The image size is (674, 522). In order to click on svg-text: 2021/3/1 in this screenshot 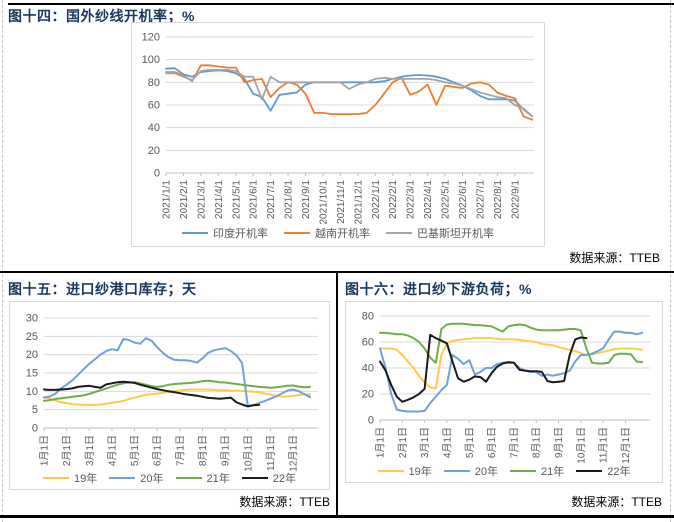, I will do `click(201, 199)`.